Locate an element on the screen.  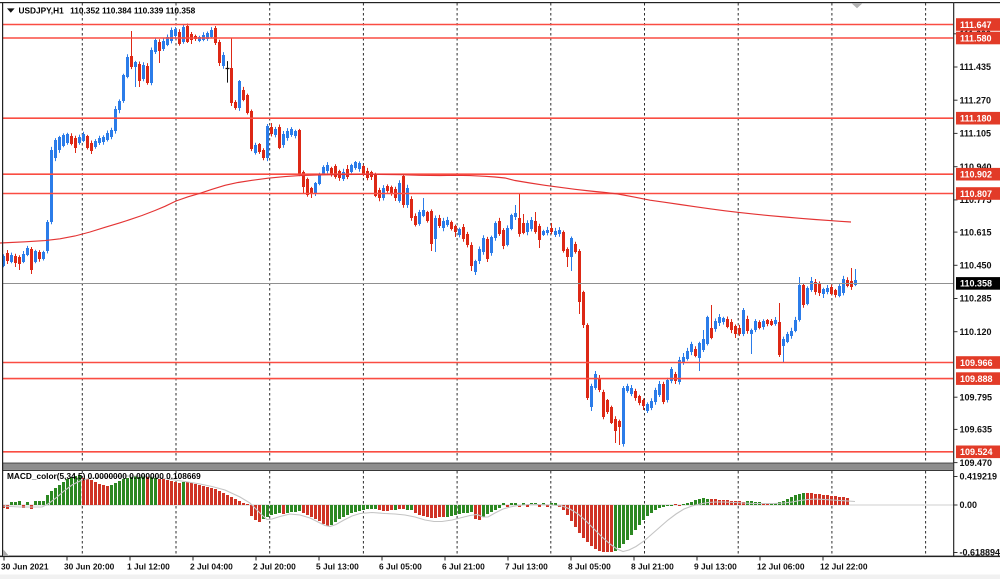
svg-text: -0.618894 is located at coordinates (980, 553).